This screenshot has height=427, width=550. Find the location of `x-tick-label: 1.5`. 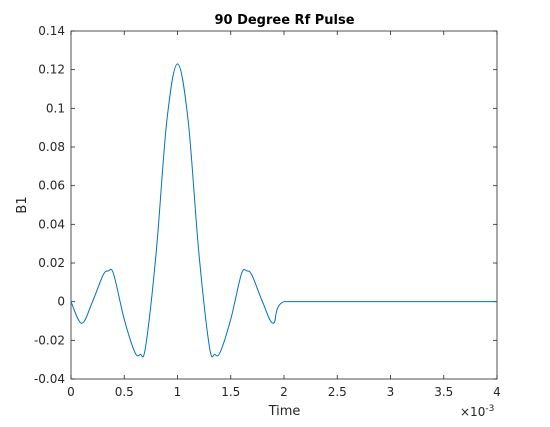

x-tick-label: 1.5 is located at coordinates (230, 392).